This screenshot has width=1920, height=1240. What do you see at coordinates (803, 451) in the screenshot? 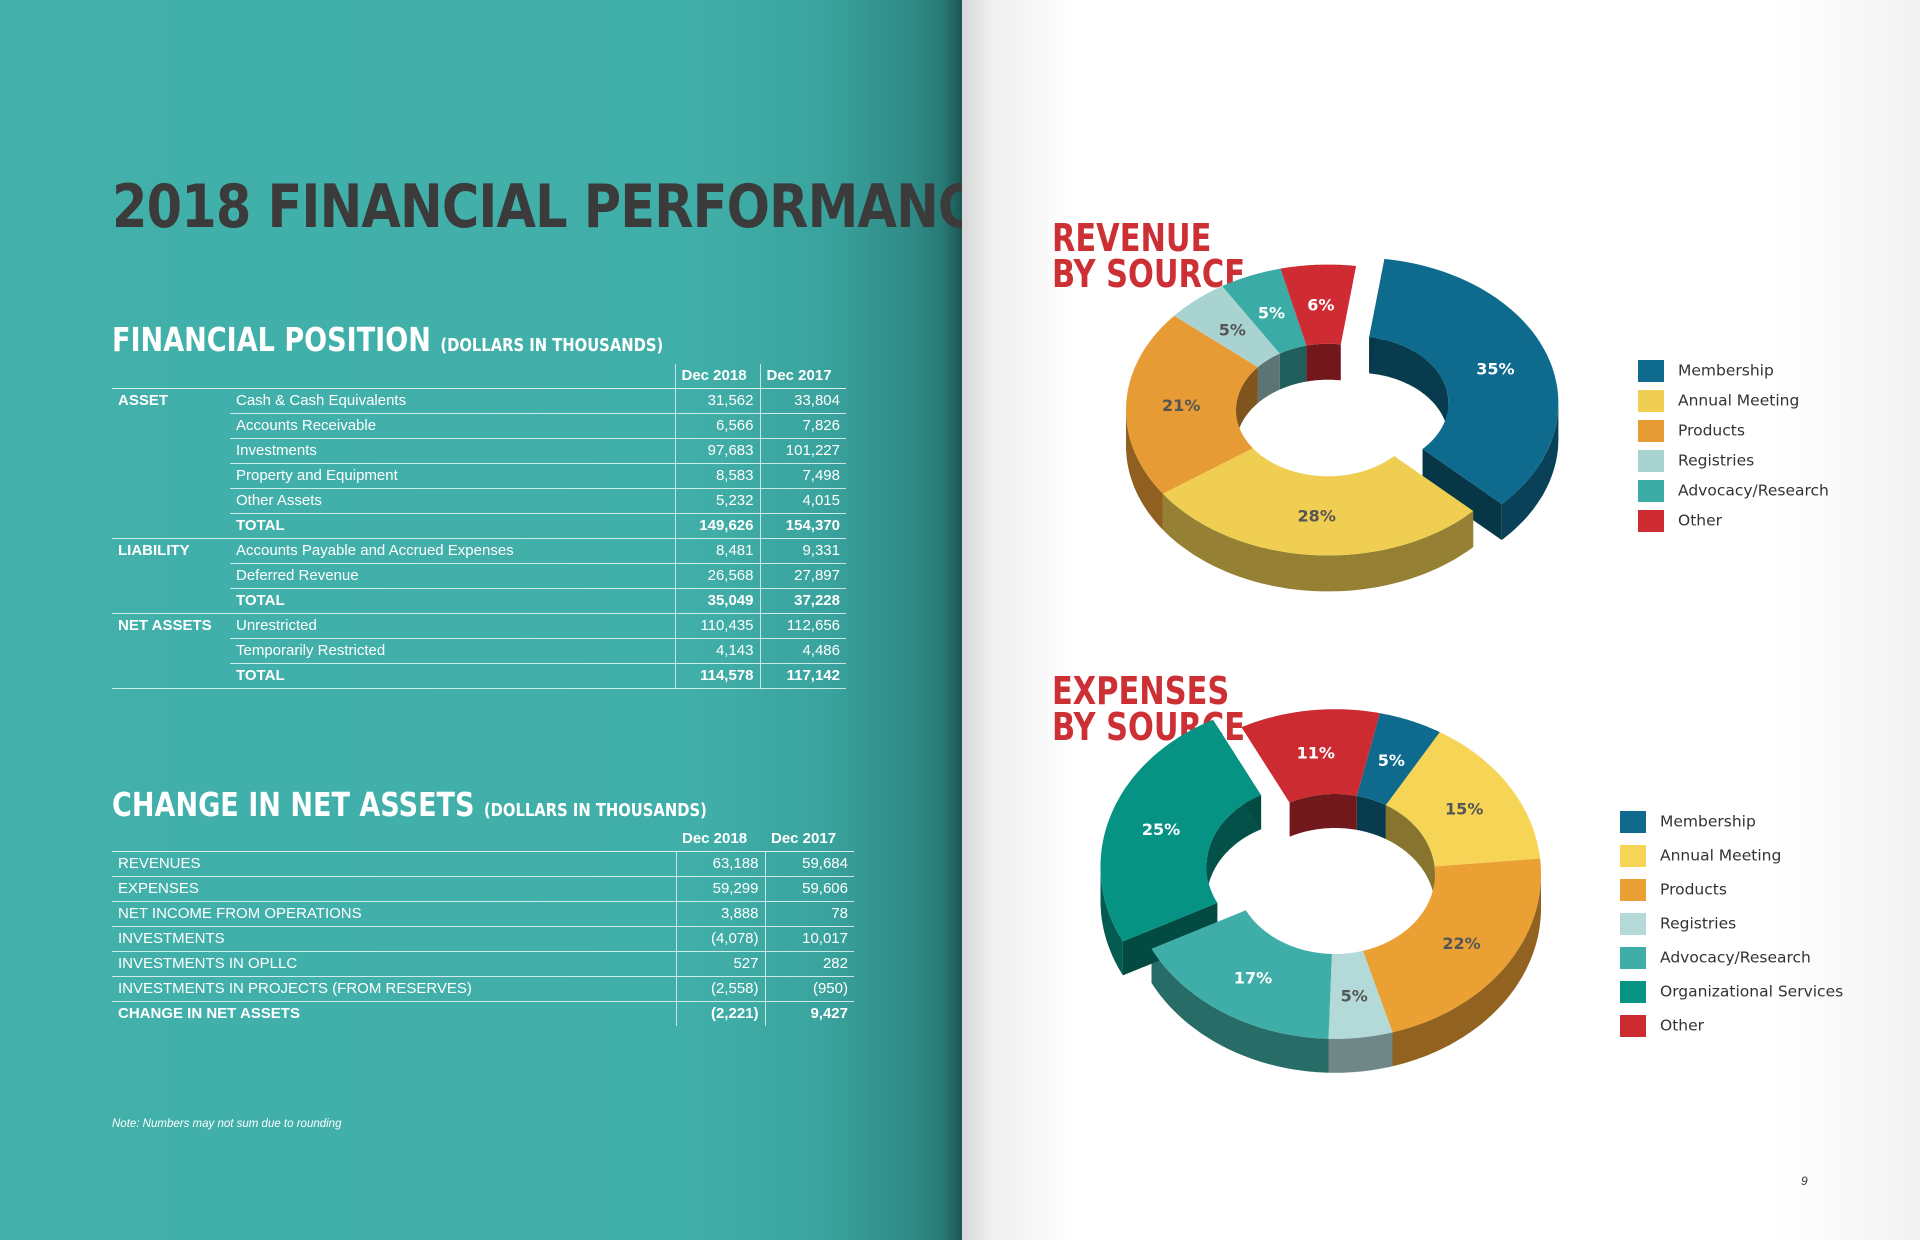
I see `value-dec-2017: 101,227` at bounding box center [803, 451].